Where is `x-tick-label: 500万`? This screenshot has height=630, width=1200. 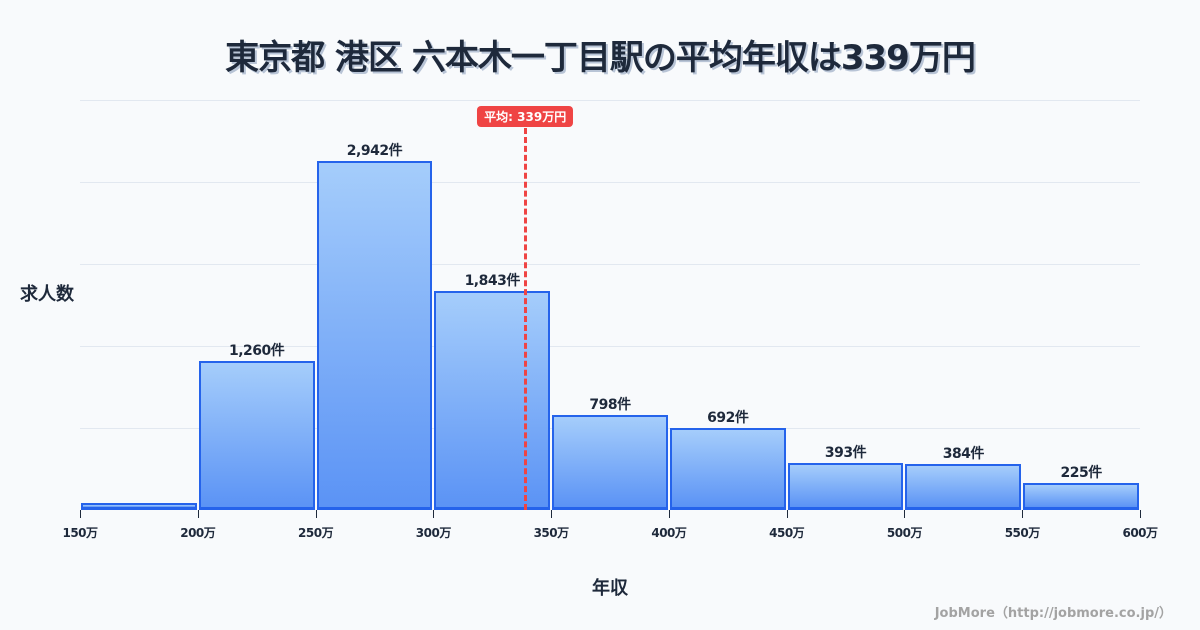
x-tick-label: 500万 is located at coordinates (904, 533).